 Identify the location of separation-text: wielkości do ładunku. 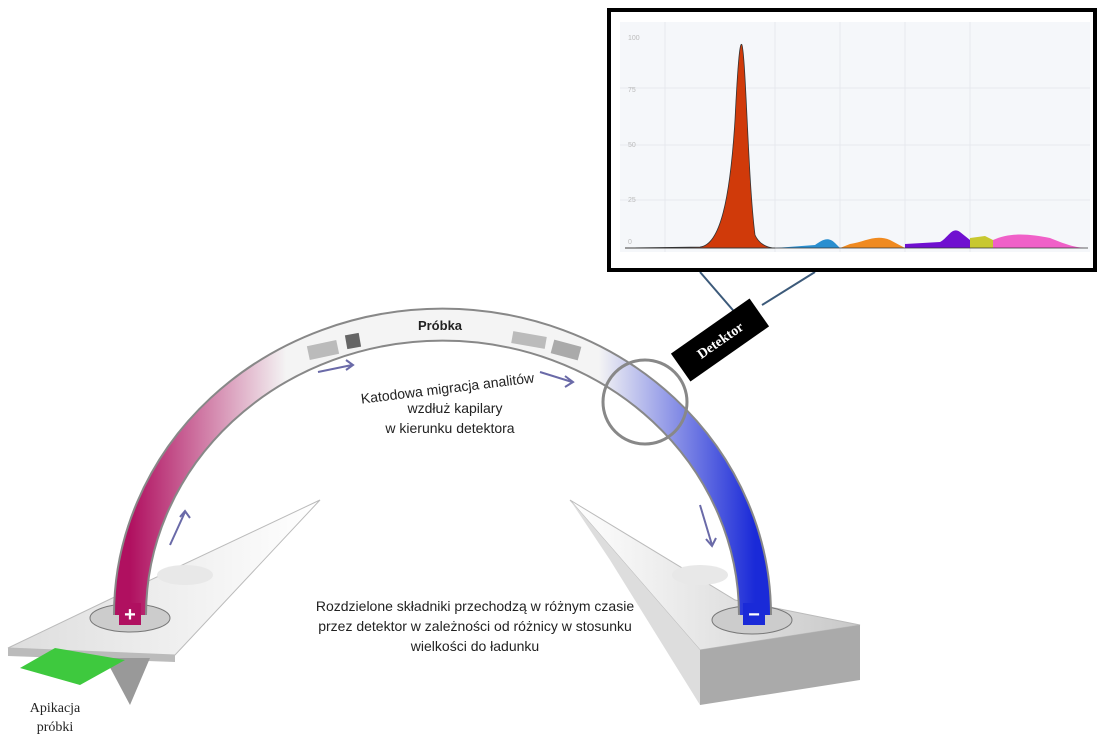
(474, 646).